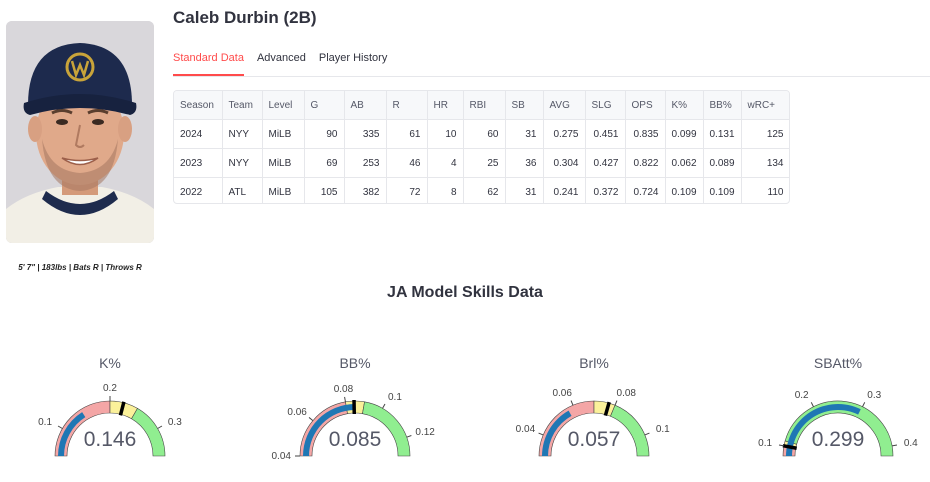 Image resolution: width=930 pixels, height=482 pixels. I want to click on table-cell: 72, so click(407, 190).